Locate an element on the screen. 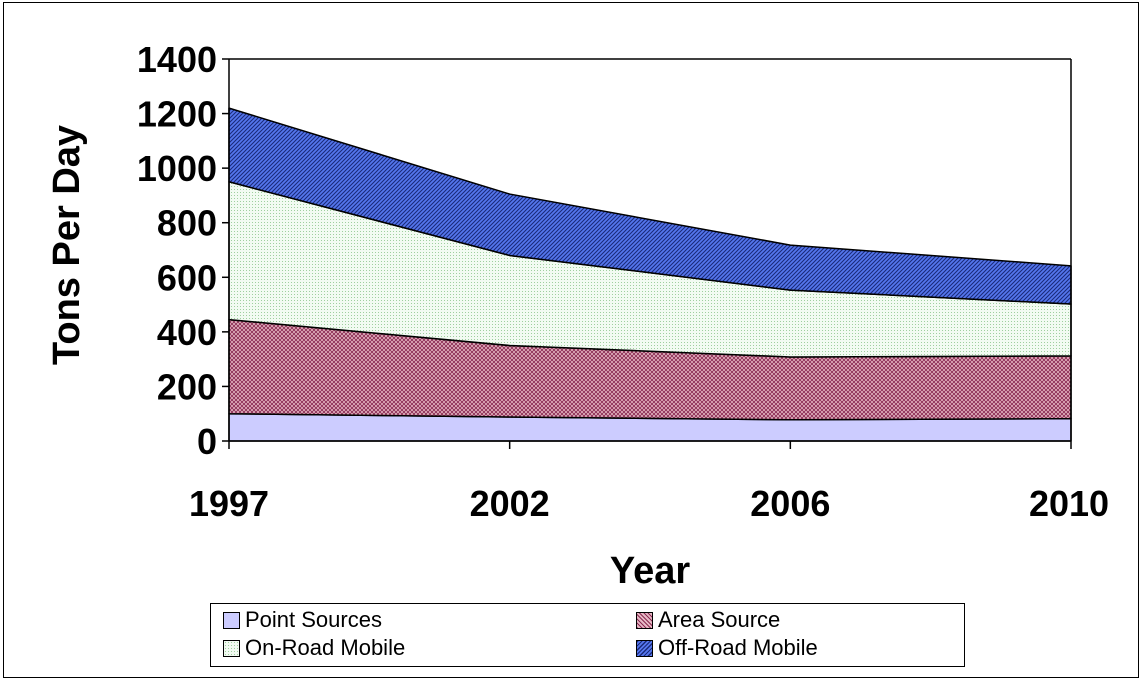  legend-label: Off-Road Mobile is located at coordinates (738, 647).